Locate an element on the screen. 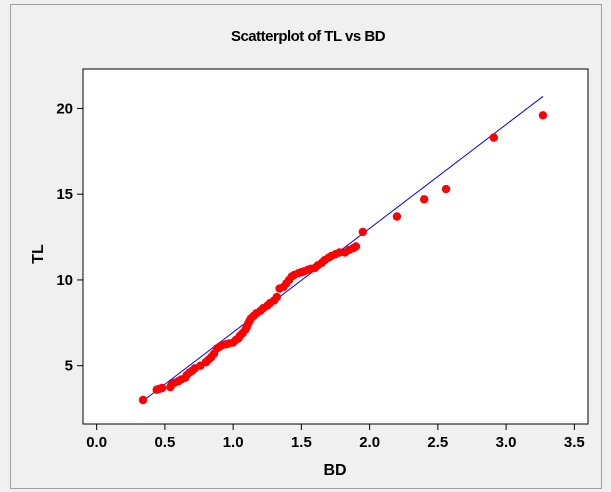 This screenshot has width=611, height=492. x-tick-label: 2.5 is located at coordinates (437, 442).